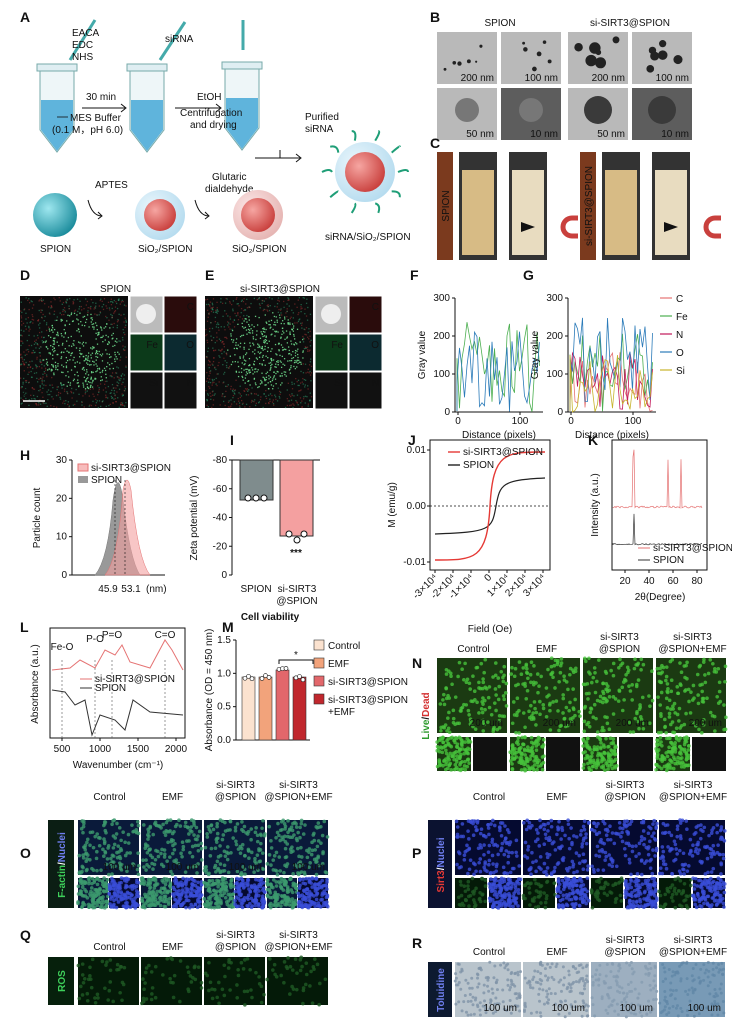 Image resolution: width=732 pixels, height=1024 pixels. Describe the element at coordinates (24, 627) in the screenshot. I see `panel-label: L` at that location.